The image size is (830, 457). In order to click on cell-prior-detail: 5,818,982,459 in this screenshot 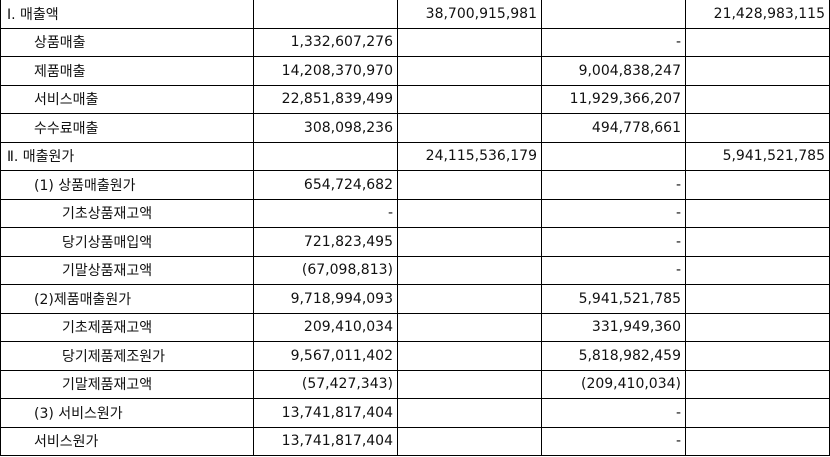, I will do `click(613, 356)`.